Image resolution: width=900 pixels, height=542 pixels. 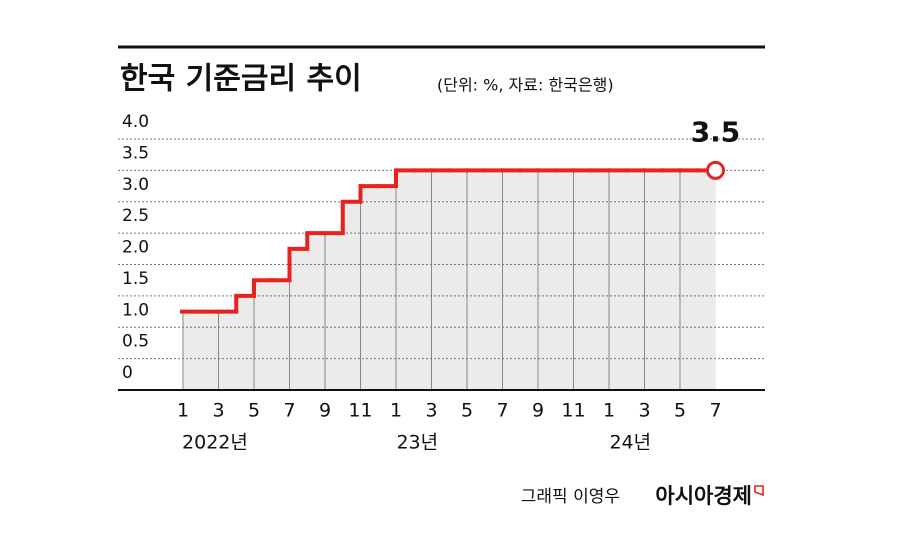 What do you see at coordinates (135, 153) in the screenshot?
I see `y-tick-label: 3.5` at bounding box center [135, 153].